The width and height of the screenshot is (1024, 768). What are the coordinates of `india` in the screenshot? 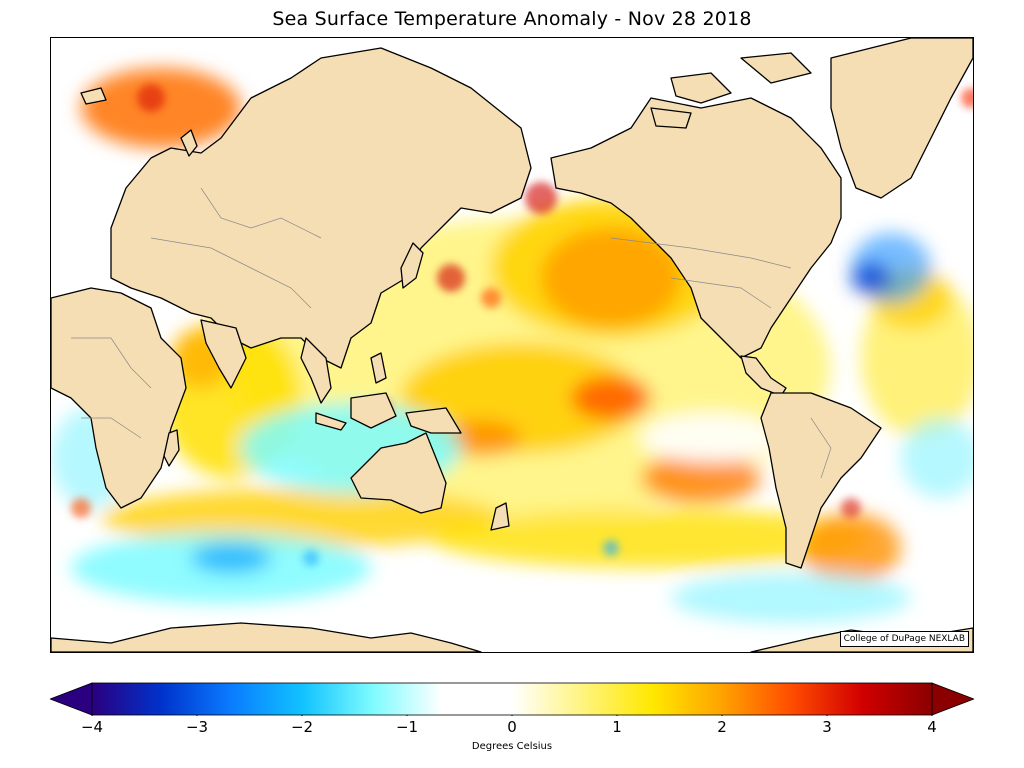 It's located at (223, 354).